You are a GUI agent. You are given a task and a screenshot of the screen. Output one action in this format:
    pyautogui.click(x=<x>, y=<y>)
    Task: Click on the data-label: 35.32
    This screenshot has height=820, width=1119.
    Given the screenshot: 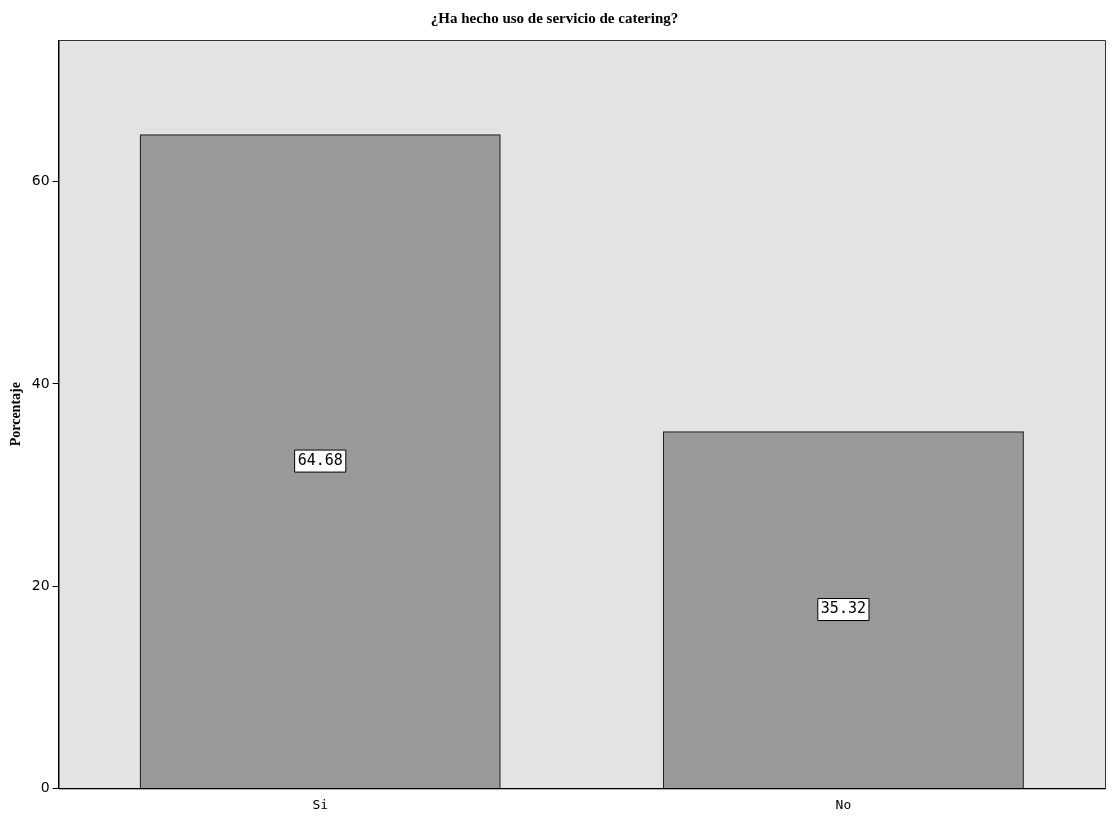 What is the action you would take?
    pyautogui.click(x=843, y=608)
    